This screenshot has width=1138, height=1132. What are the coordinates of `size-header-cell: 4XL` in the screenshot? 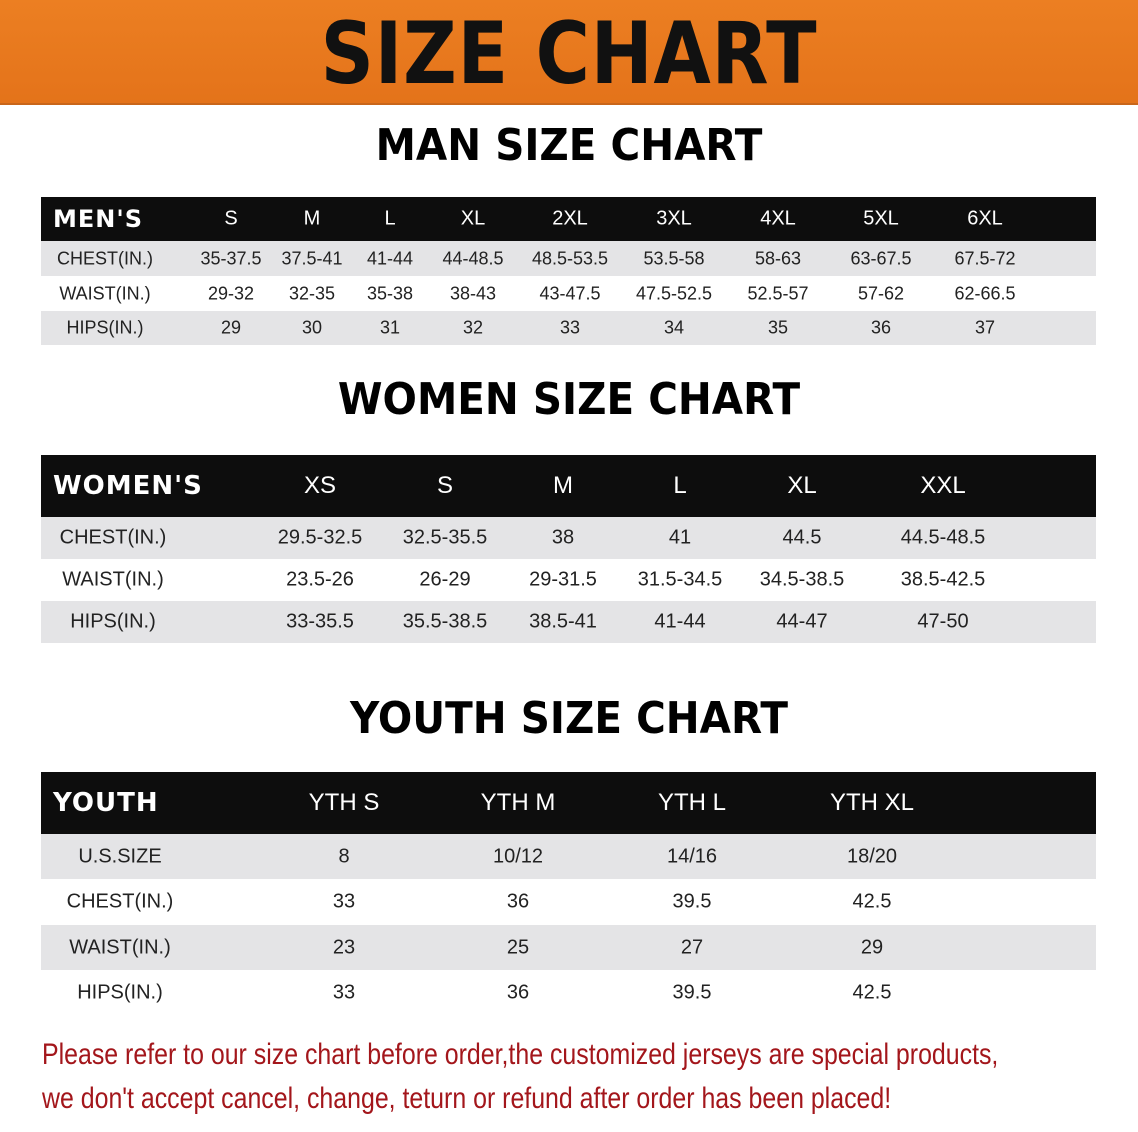 It's located at (778, 218).